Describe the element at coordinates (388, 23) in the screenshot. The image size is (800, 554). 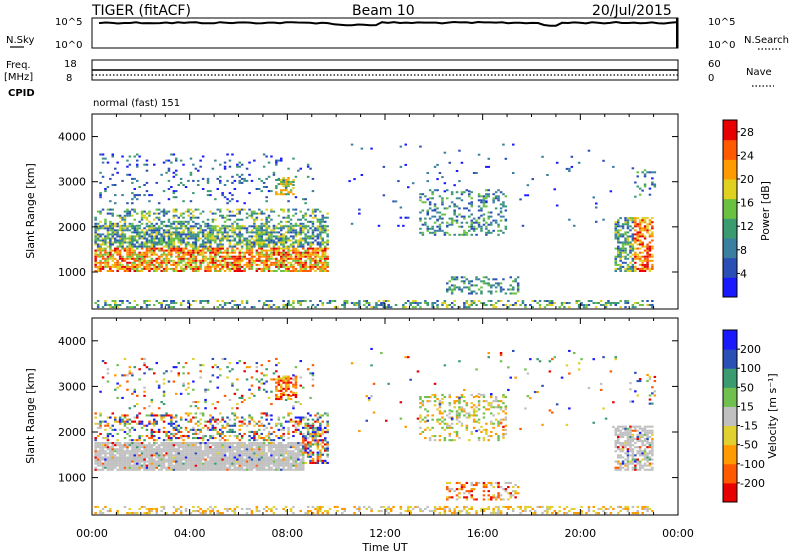
I see `nsky-trace` at that location.